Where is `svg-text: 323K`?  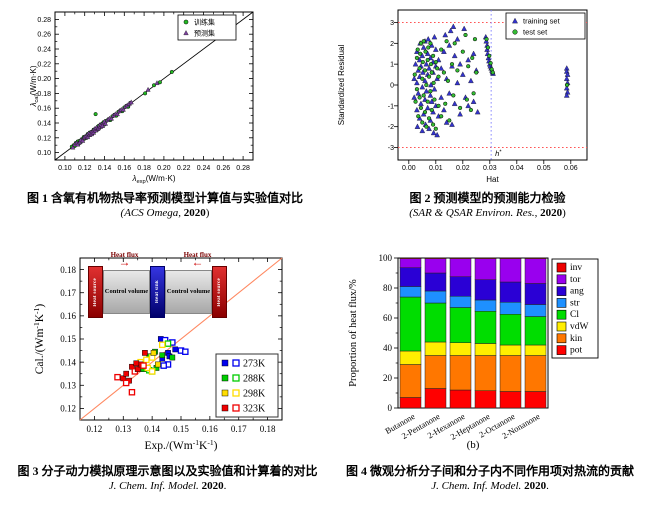
svg-text: 323K is located at coordinates (254, 408).